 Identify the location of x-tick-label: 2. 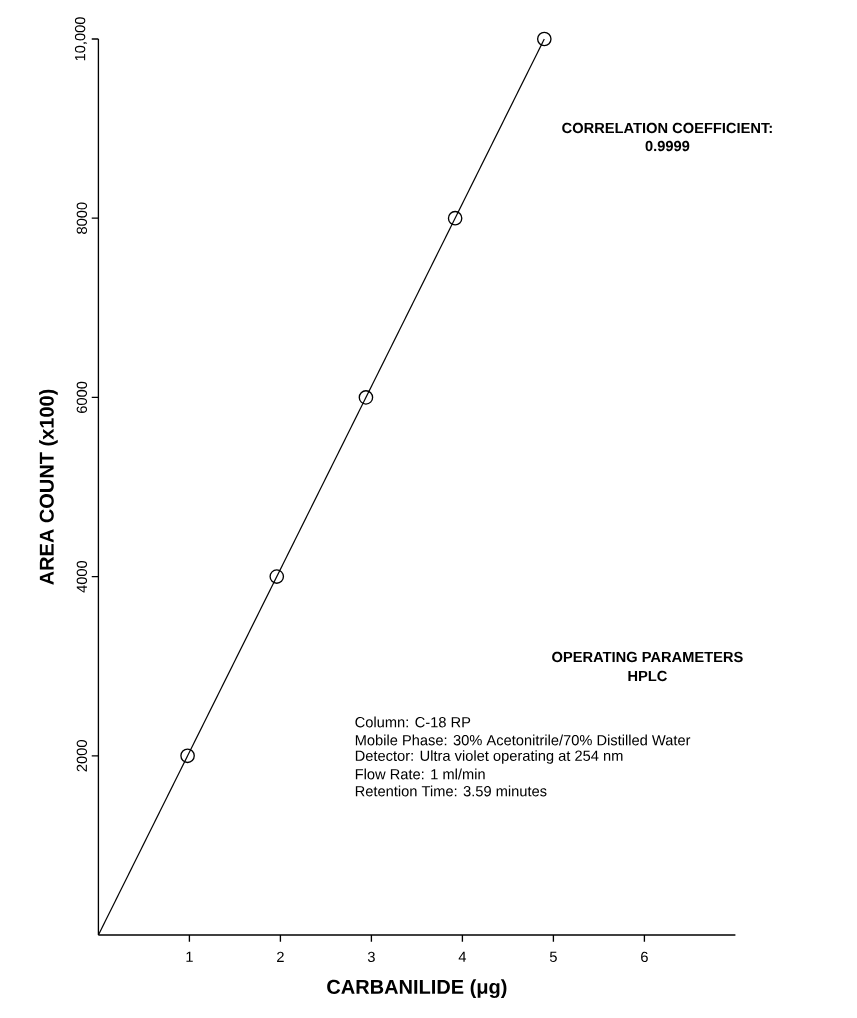
(280, 956).